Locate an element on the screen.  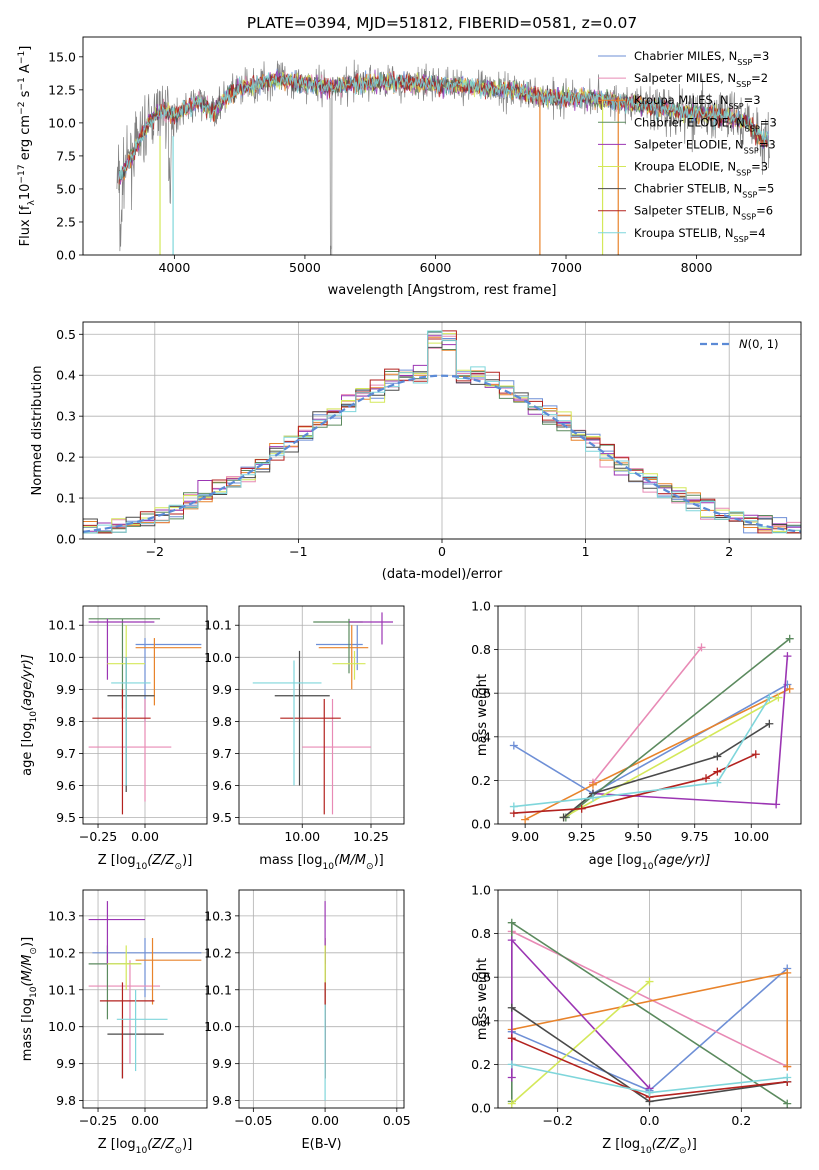
gaussian-curve is located at coordinates (442, 453).